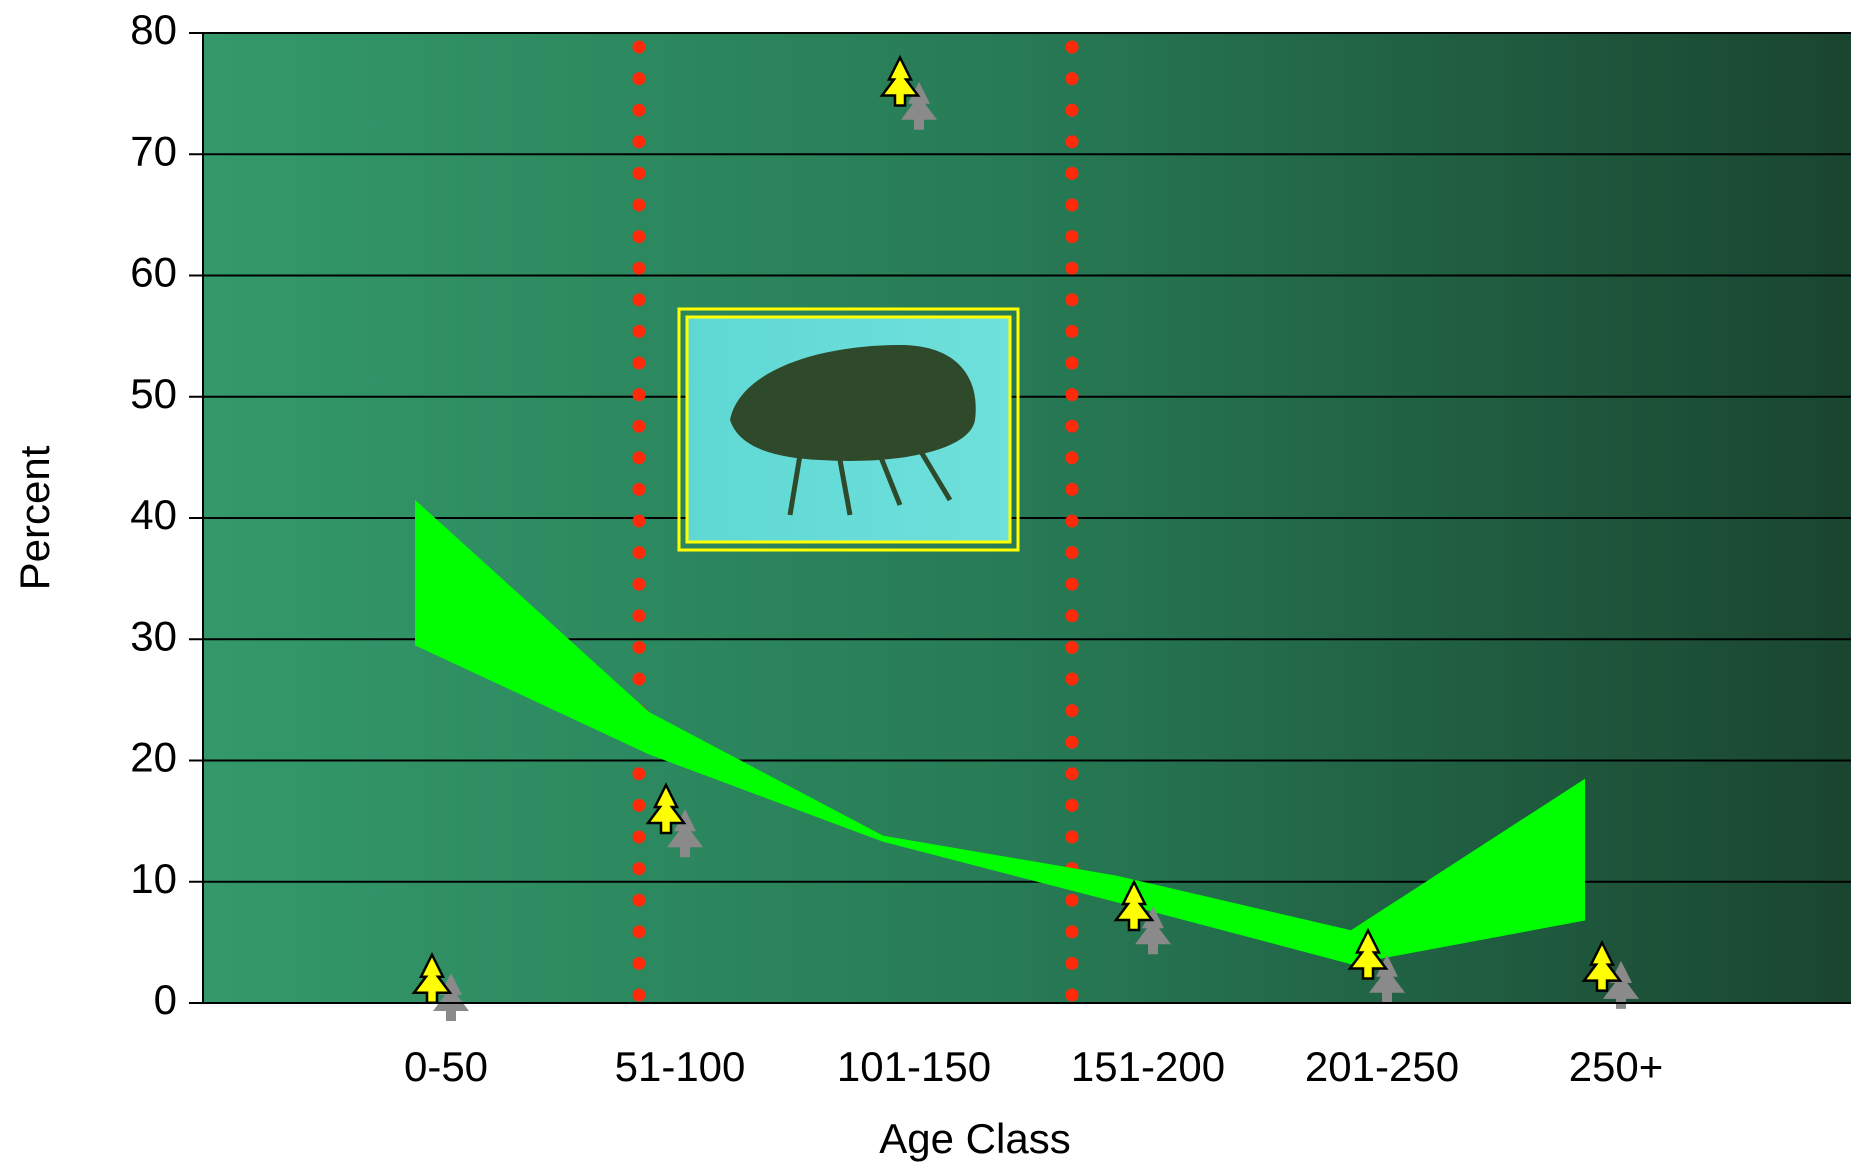  Describe the element at coordinates (153, 514) in the screenshot. I see `y-tick-label: 40` at that location.